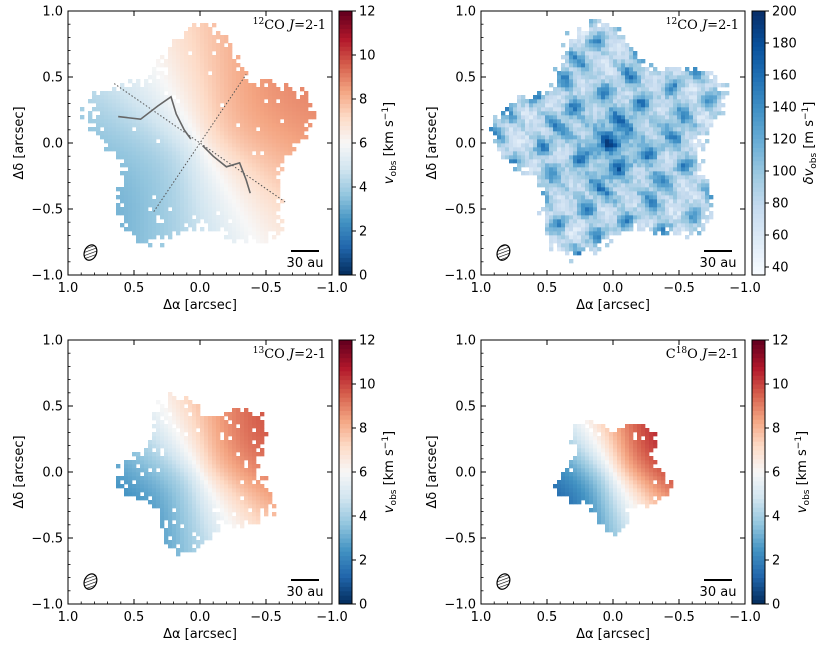 Image resolution: width=830 pixels, height=651 pixels. What do you see at coordinates (345, 260) in the screenshot?
I see `colorbar-segment` at bounding box center [345, 260].